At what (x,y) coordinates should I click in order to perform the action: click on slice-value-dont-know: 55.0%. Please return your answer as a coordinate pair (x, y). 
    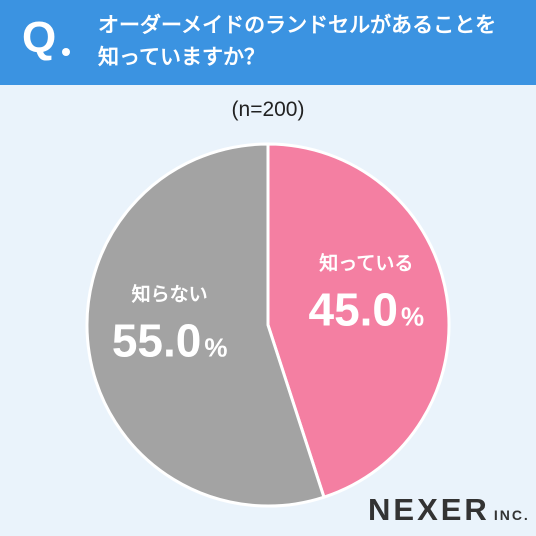
    Looking at the image, I should click on (170, 341).